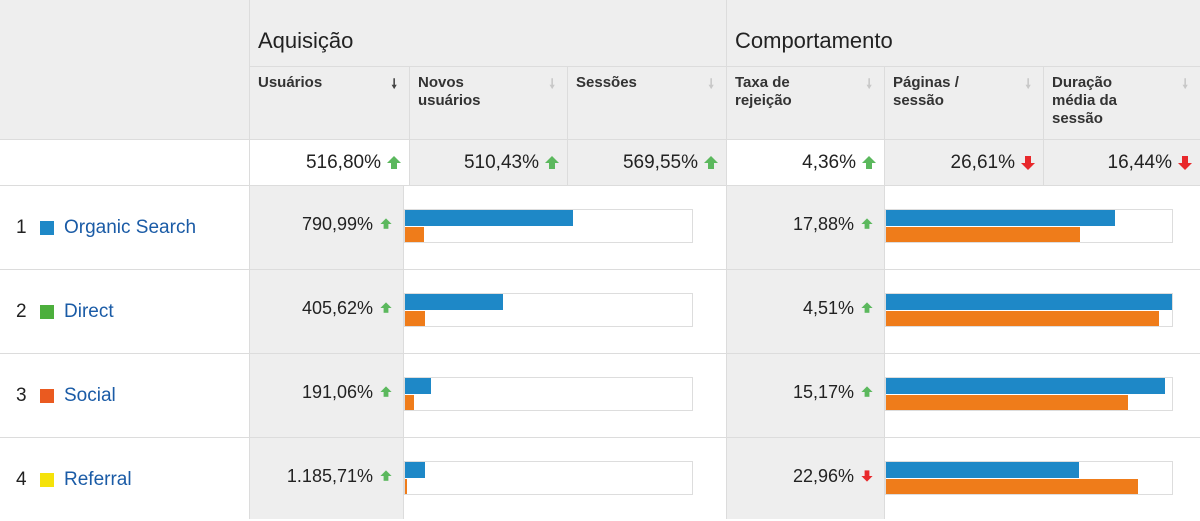  Describe the element at coordinates (647, 102) in the screenshot. I see `column-header-sessions: Sessões 🠗` at that location.